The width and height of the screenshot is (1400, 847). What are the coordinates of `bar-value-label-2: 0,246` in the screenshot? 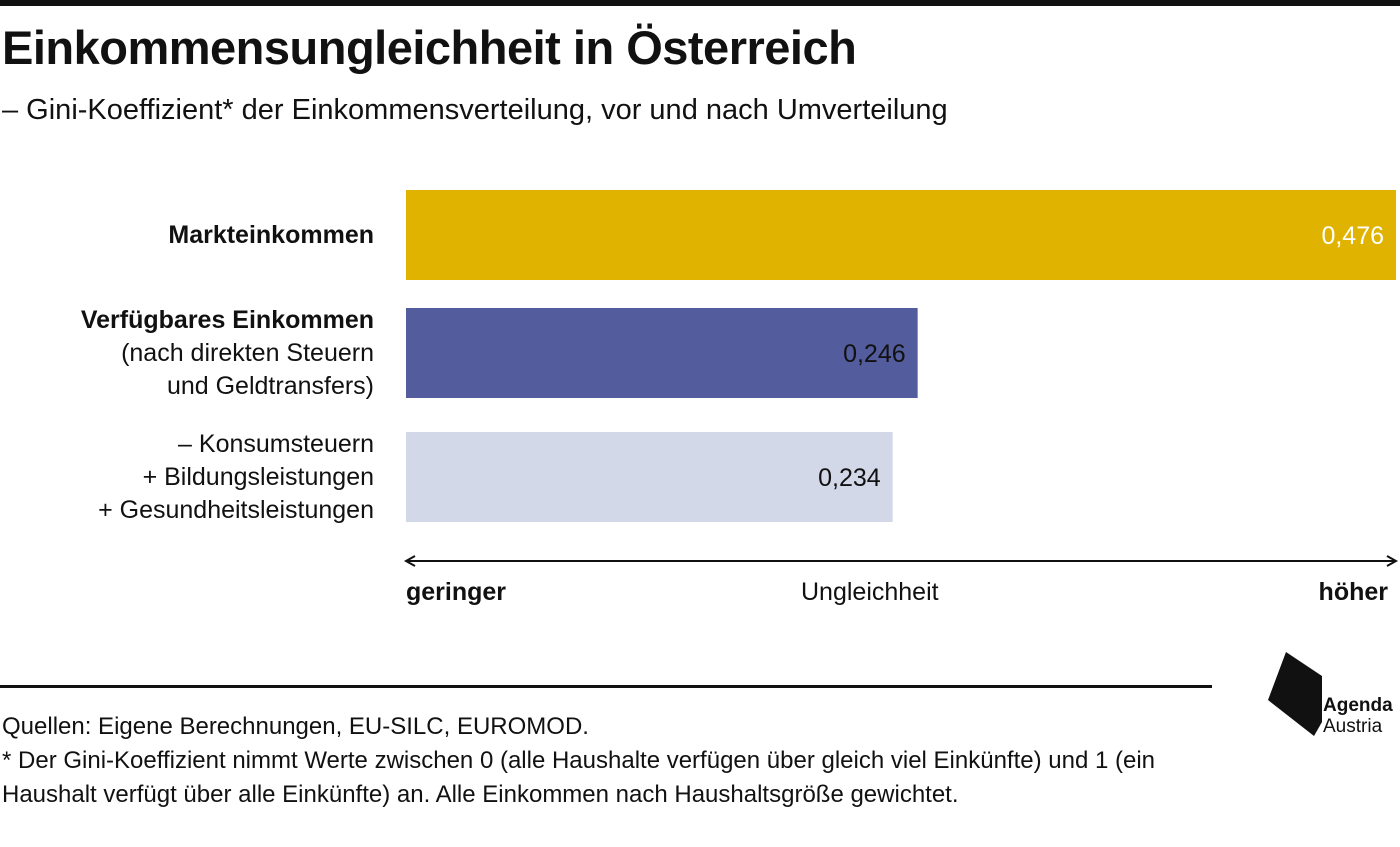 It's located at (874, 354).